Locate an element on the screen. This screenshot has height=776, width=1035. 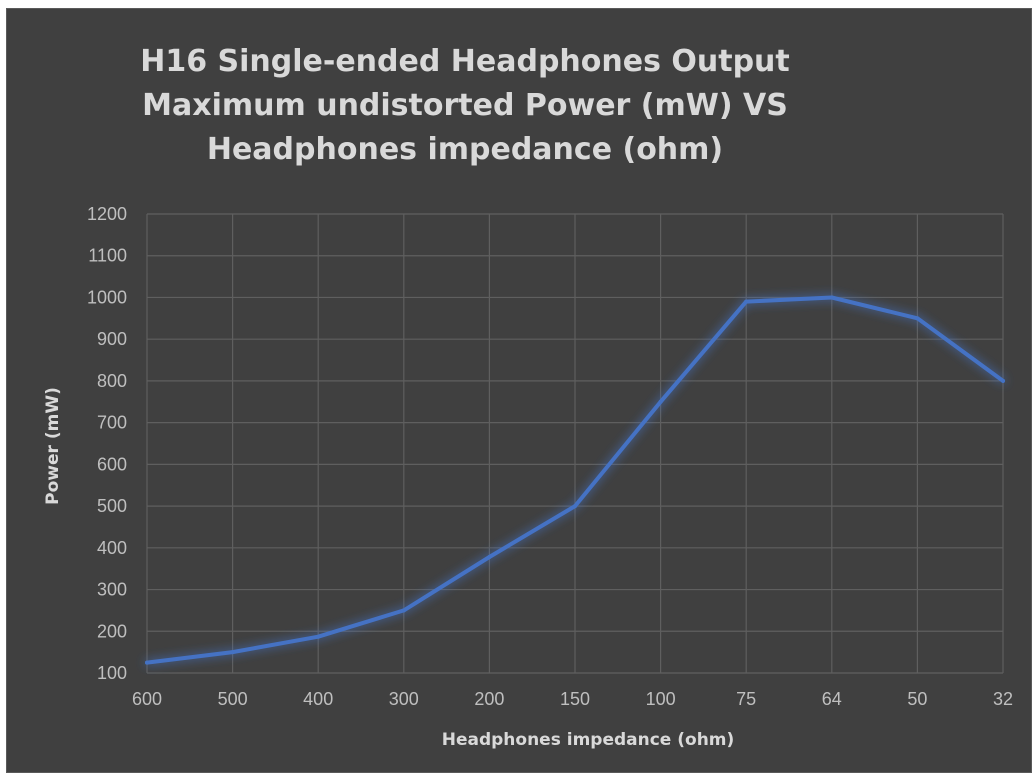
y-tick-label: 1100 is located at coordinates (107, 256).